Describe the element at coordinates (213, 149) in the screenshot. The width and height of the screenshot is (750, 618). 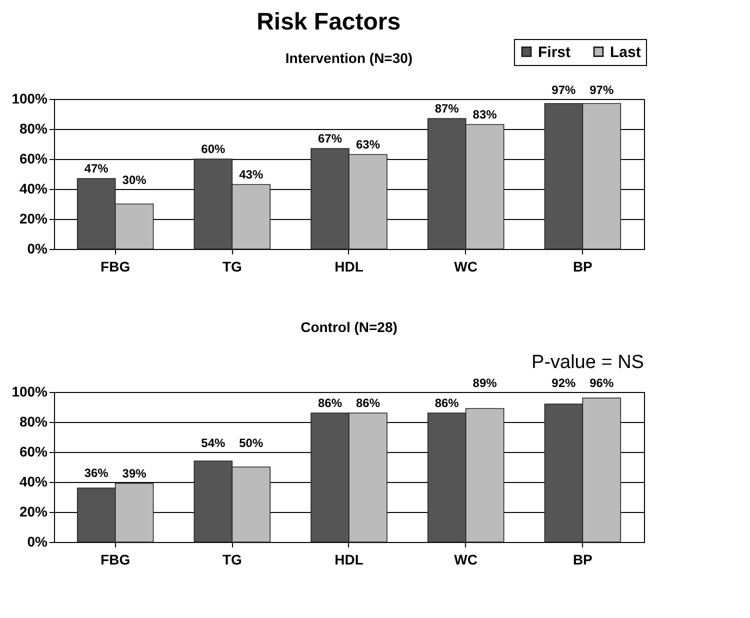
I see `data-label: 60%` at that location.